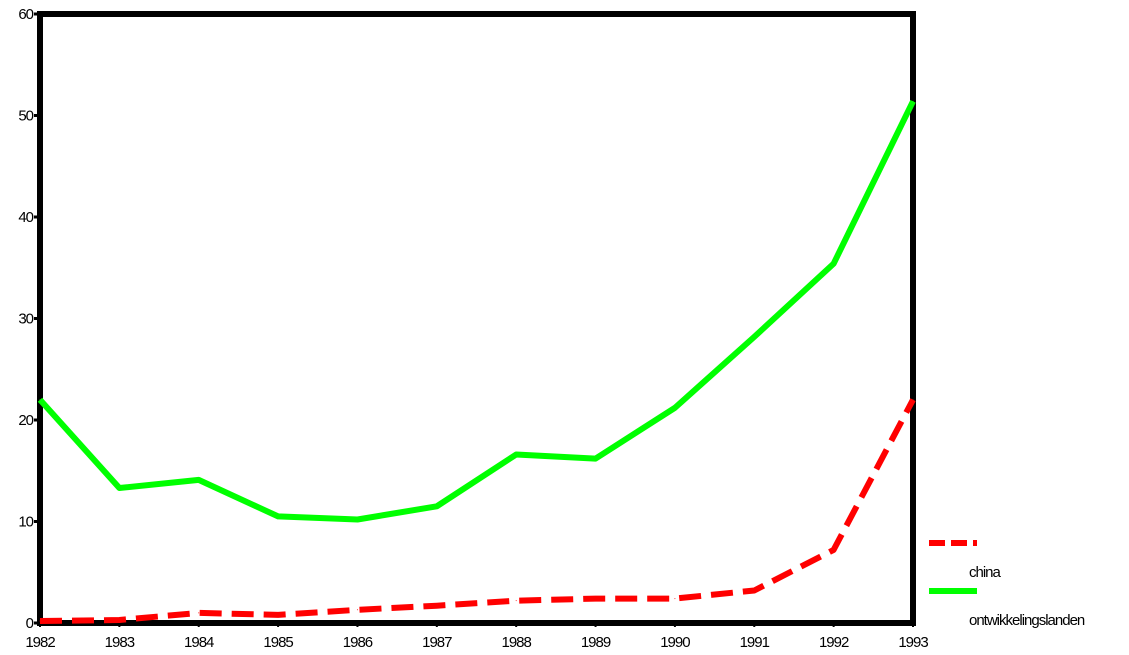 The width and height of the screenshot is (1129, 655). I want to click on x-tick-label: 1990, so click(675, 642).